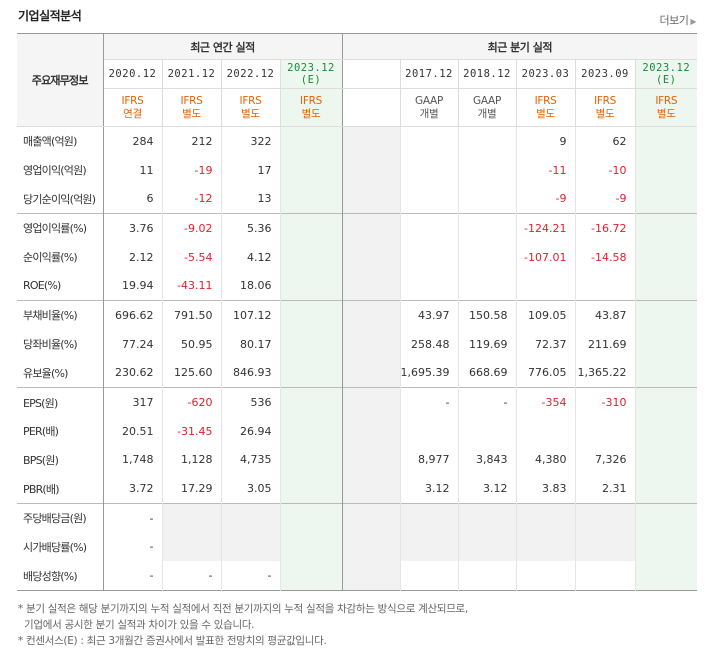 Image resolution: width=714 pixels, height=657 pixels. What do you see at coordinates (60, 576) in the screenshot?
I see `row-label: 배당성향(%)` at bounding box center [60, 576].